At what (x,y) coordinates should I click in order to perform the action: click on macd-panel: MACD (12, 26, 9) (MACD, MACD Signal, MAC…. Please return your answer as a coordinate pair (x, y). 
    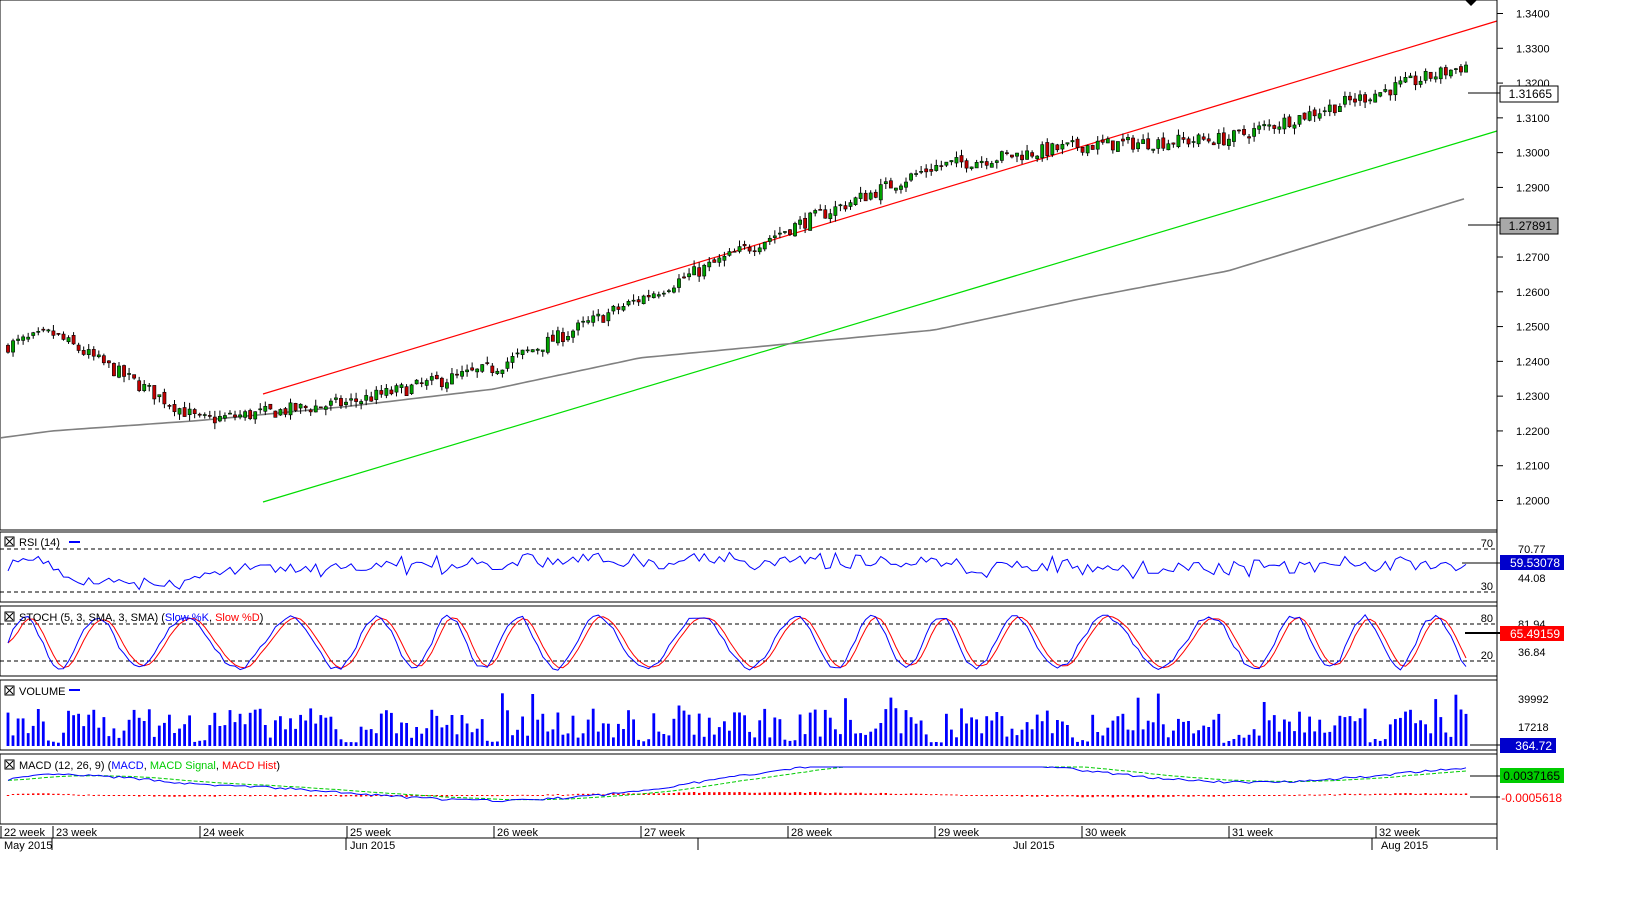
    Looking at the image, I should click on (749, 789).